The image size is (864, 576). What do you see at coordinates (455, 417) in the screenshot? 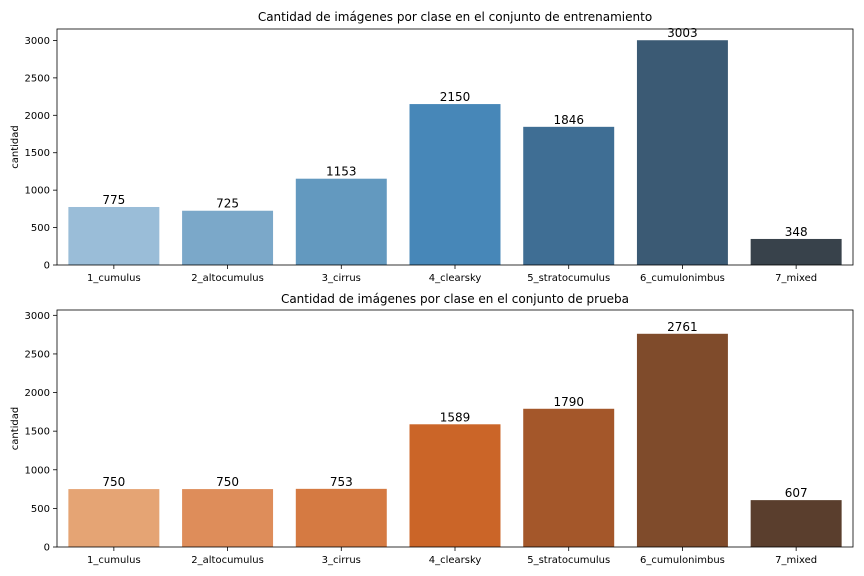
I see `data-label: 1589` at bounding box center [455, 417].